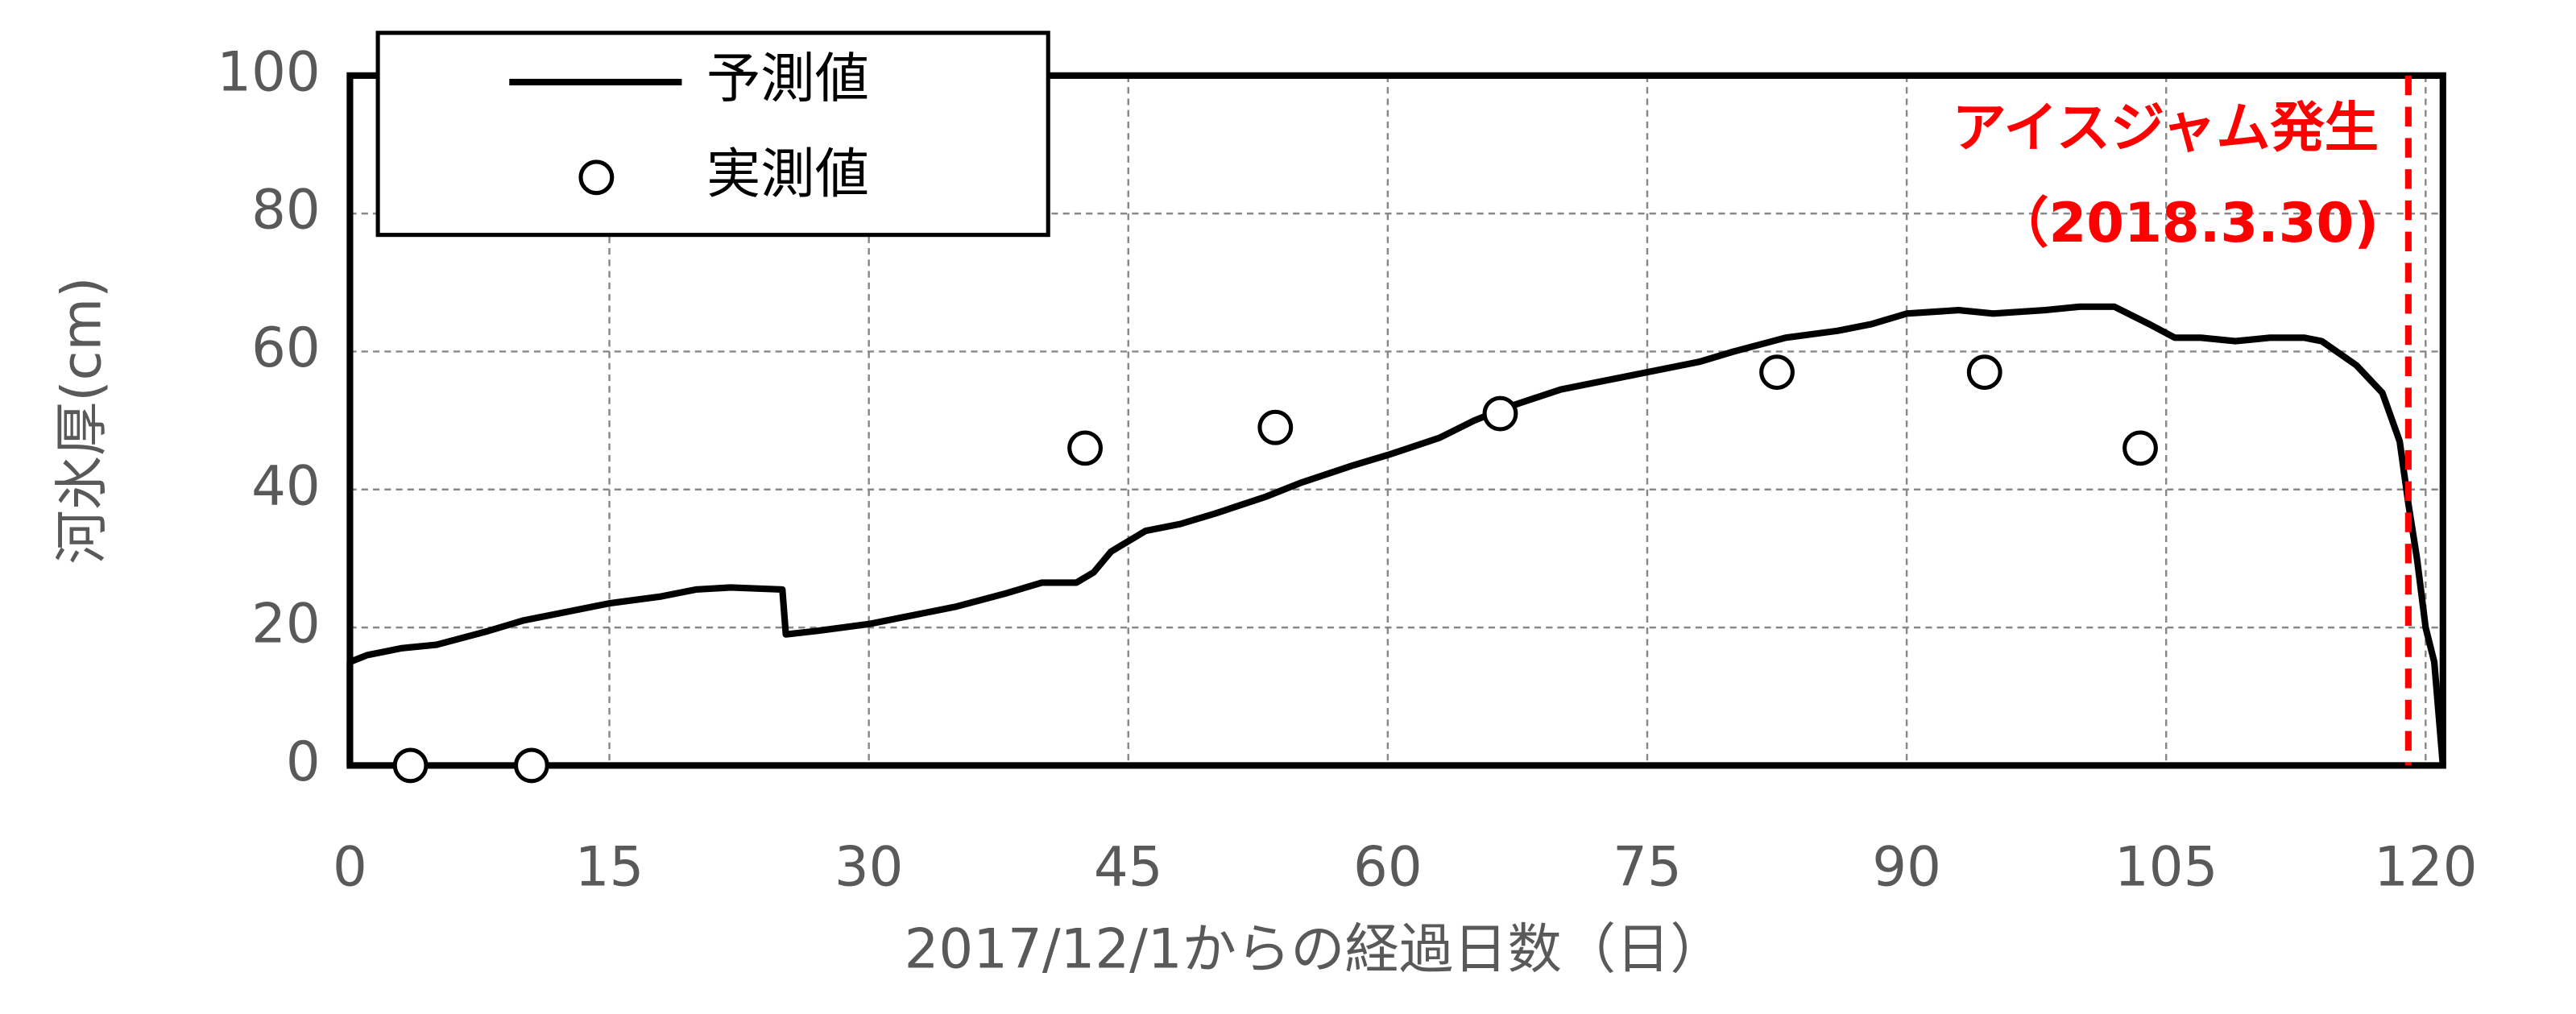 The image size is (2576, 1014). What do you see at coordinates (2165, 128) in the screenshot?
I see `event-label: アイスジャム発生` at bounding box center [2165, 128].